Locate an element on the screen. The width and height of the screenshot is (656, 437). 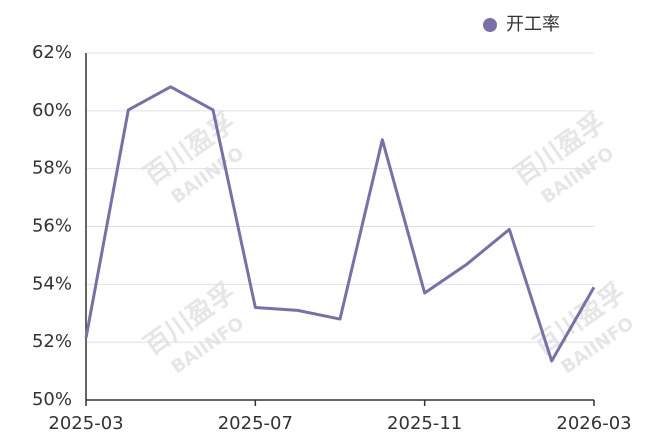
x-tick-label: 2025-11 is located at coordinates (424, 423).